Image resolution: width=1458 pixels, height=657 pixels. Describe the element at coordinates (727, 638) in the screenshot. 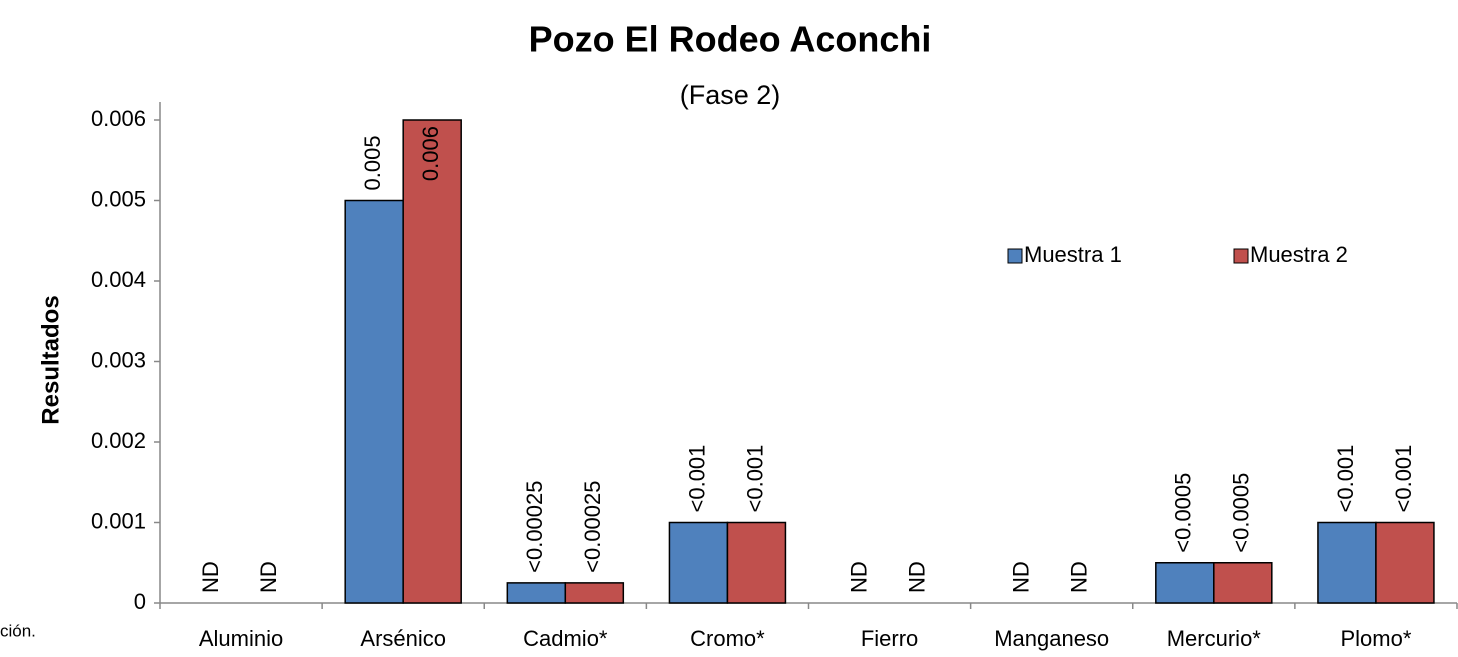

I see `x-tick-label: Cromo*` at that location.